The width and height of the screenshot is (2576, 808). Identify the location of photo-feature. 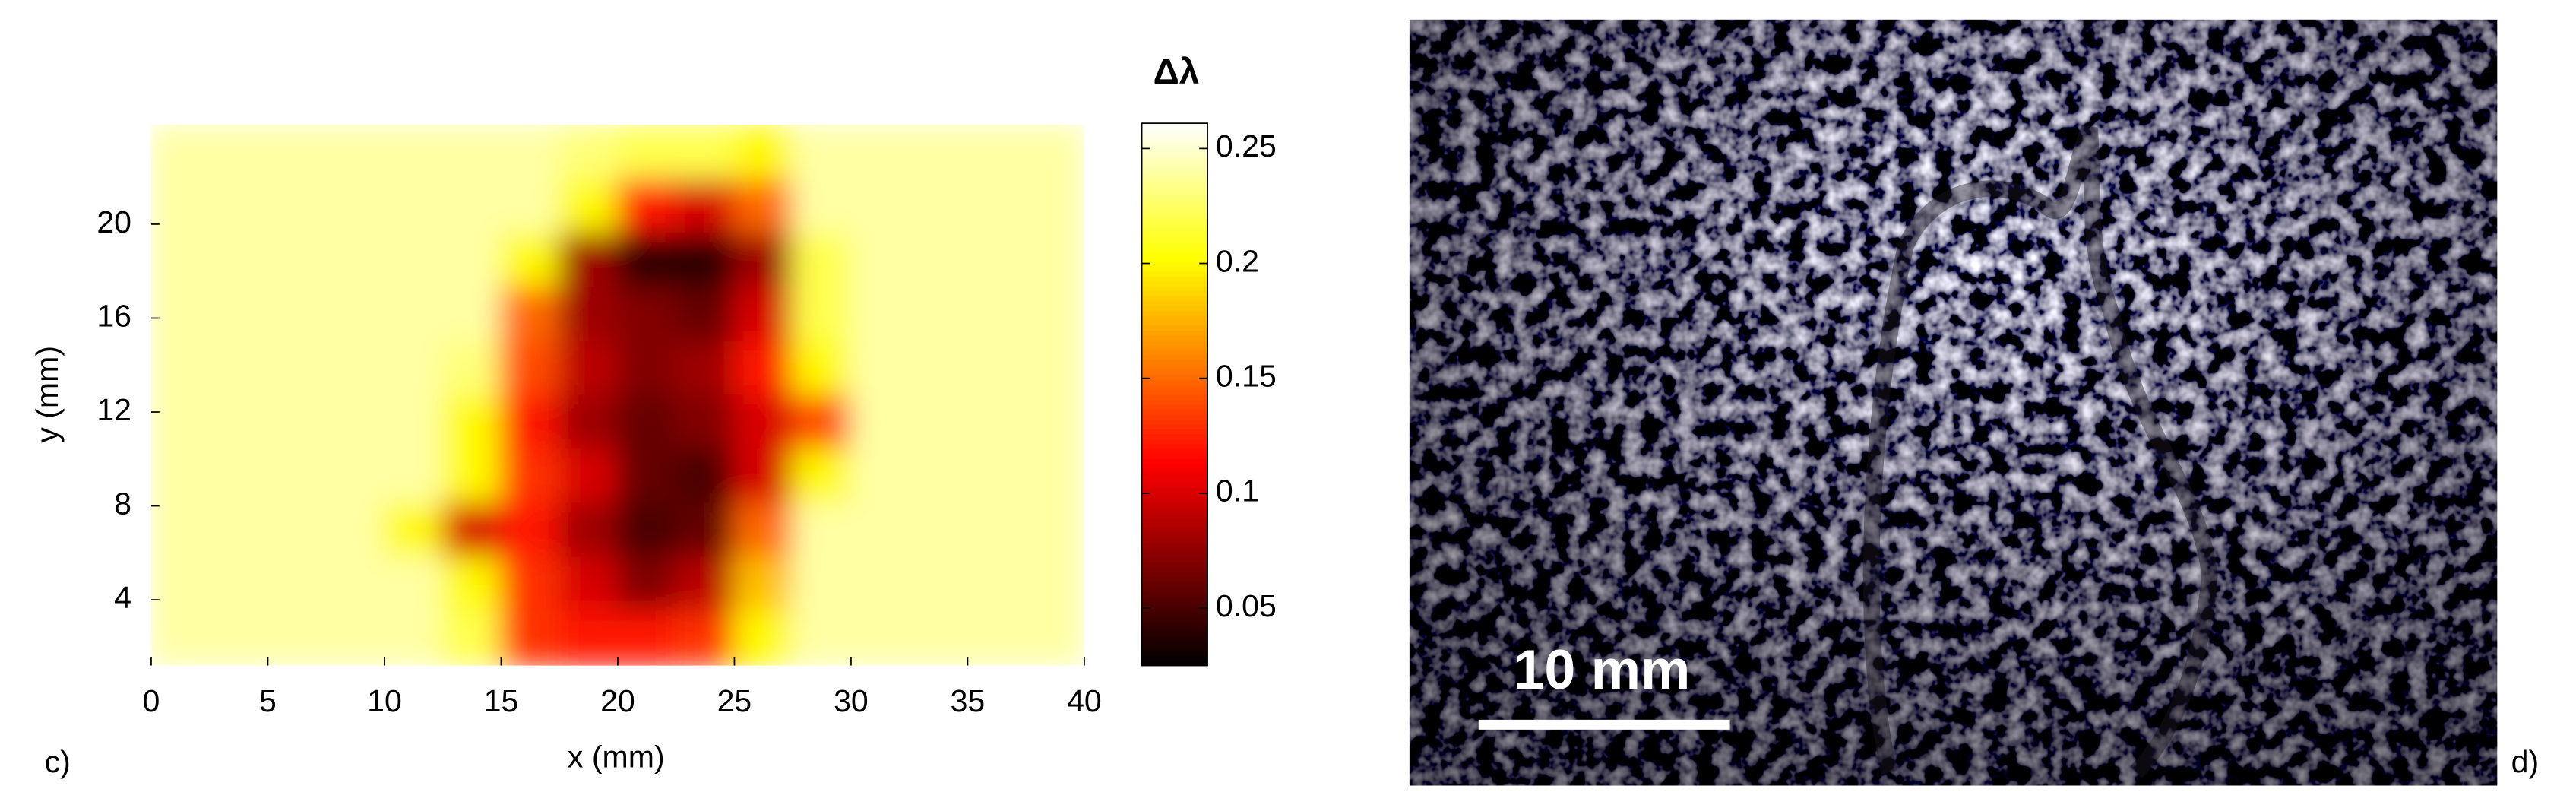
(2040, 451).